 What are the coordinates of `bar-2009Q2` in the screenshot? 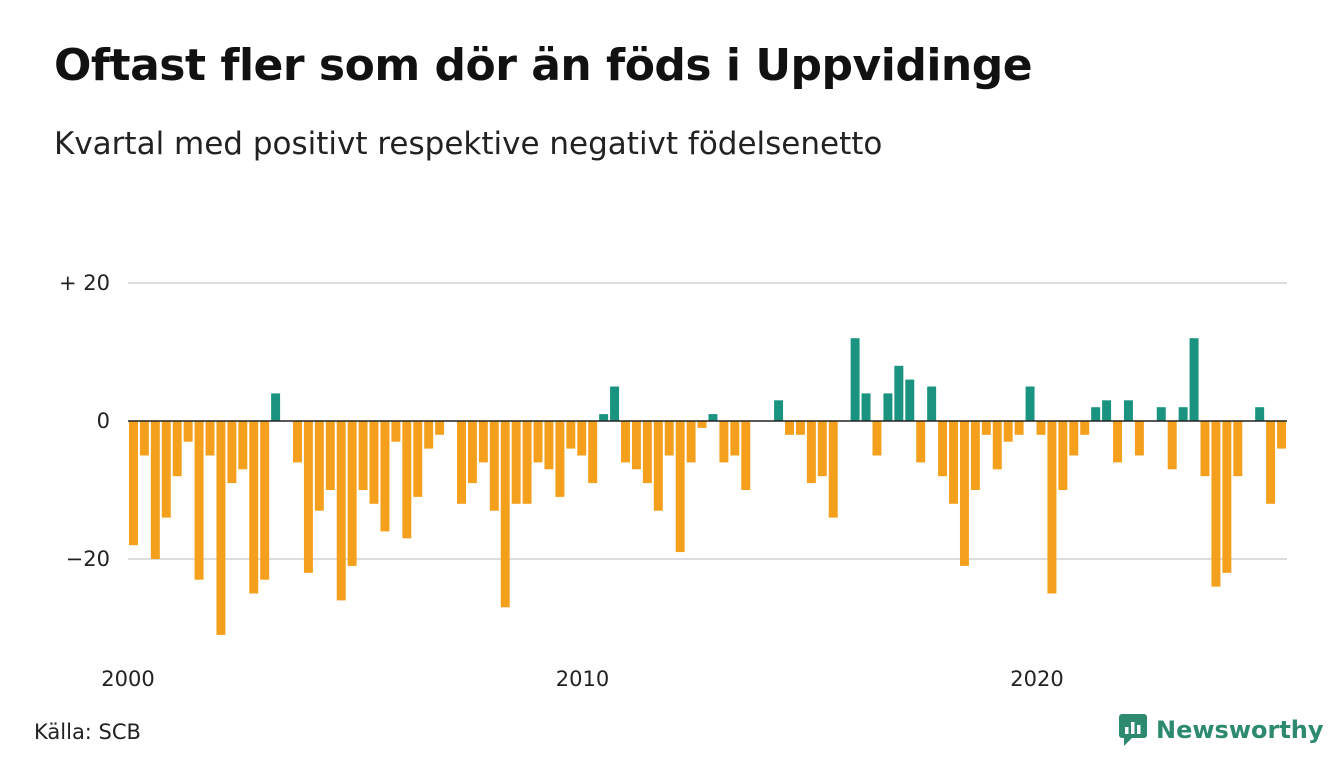 It's located at (538, 442).